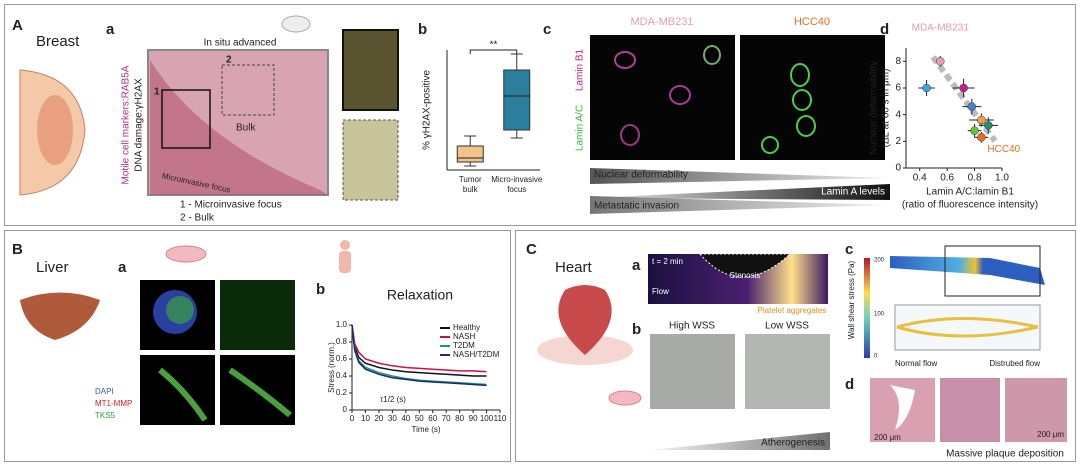 The image size is (1080, 471). I want to click on panel-letter: a, so click(122, 267).